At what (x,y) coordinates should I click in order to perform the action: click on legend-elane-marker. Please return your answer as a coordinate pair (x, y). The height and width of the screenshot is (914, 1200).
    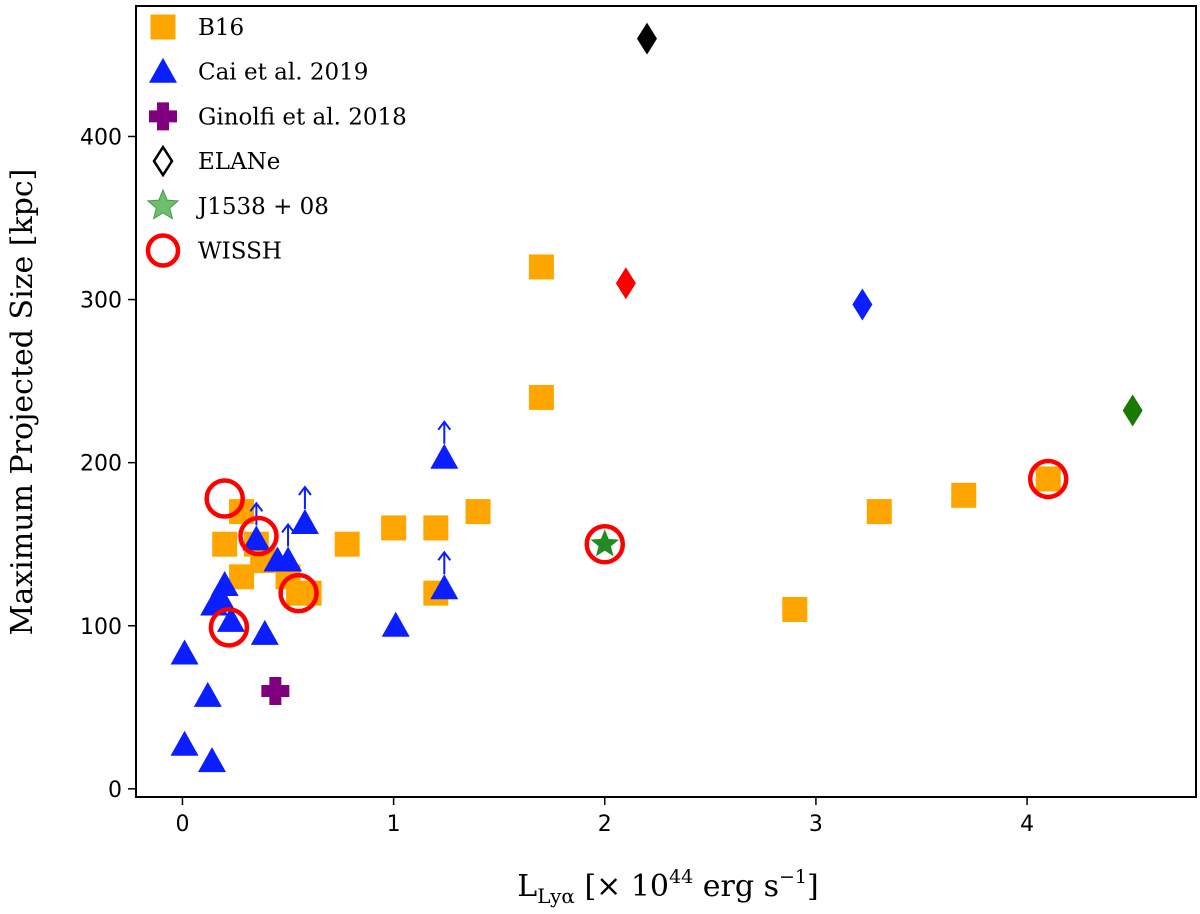
    Looking at the image, I should click on (163, 161).